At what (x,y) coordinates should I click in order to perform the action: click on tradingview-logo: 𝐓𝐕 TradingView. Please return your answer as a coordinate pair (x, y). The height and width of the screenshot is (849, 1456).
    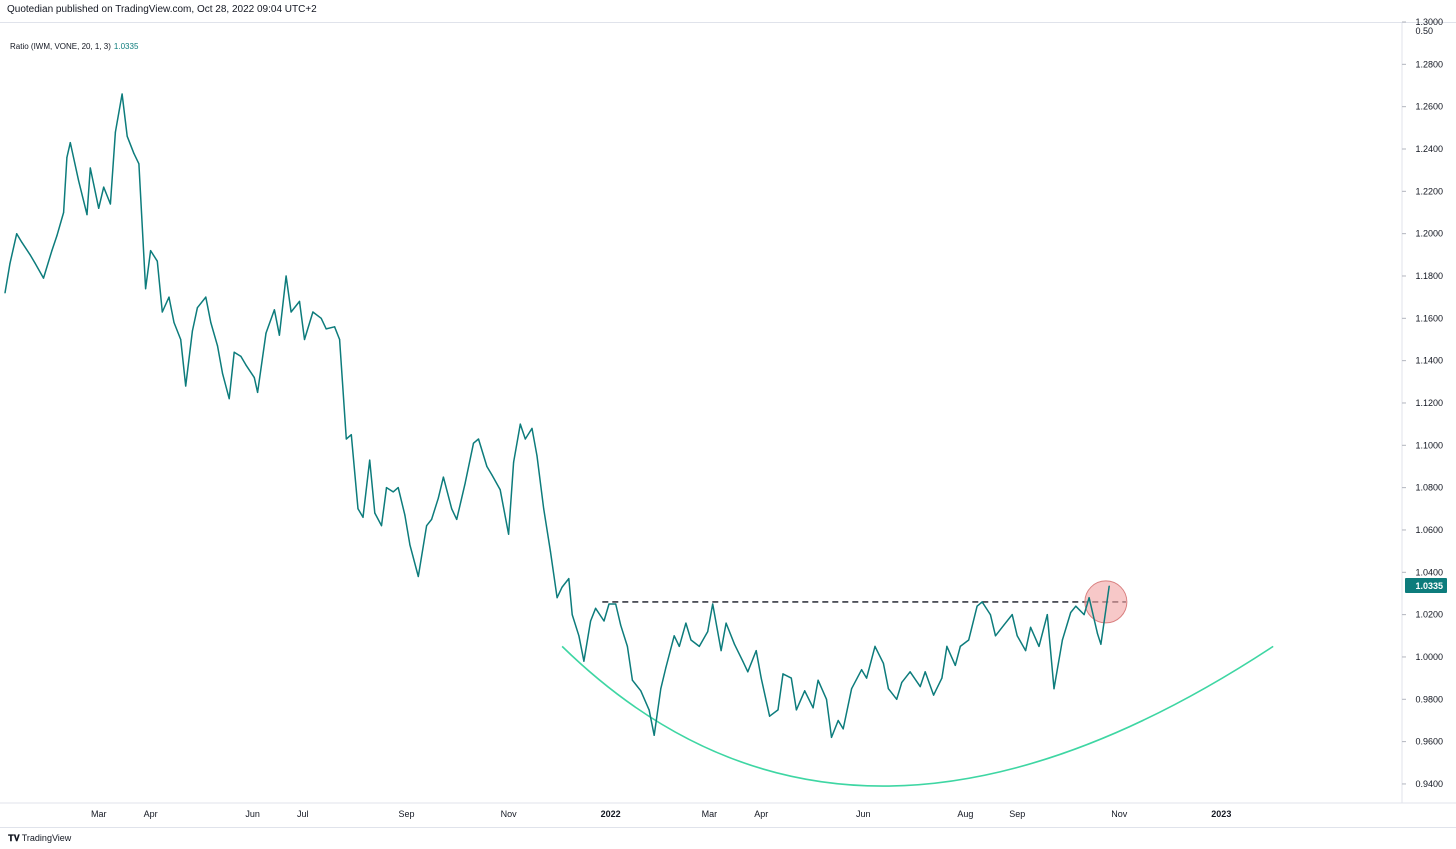
    Looking at the image, I should click on (40, 838).